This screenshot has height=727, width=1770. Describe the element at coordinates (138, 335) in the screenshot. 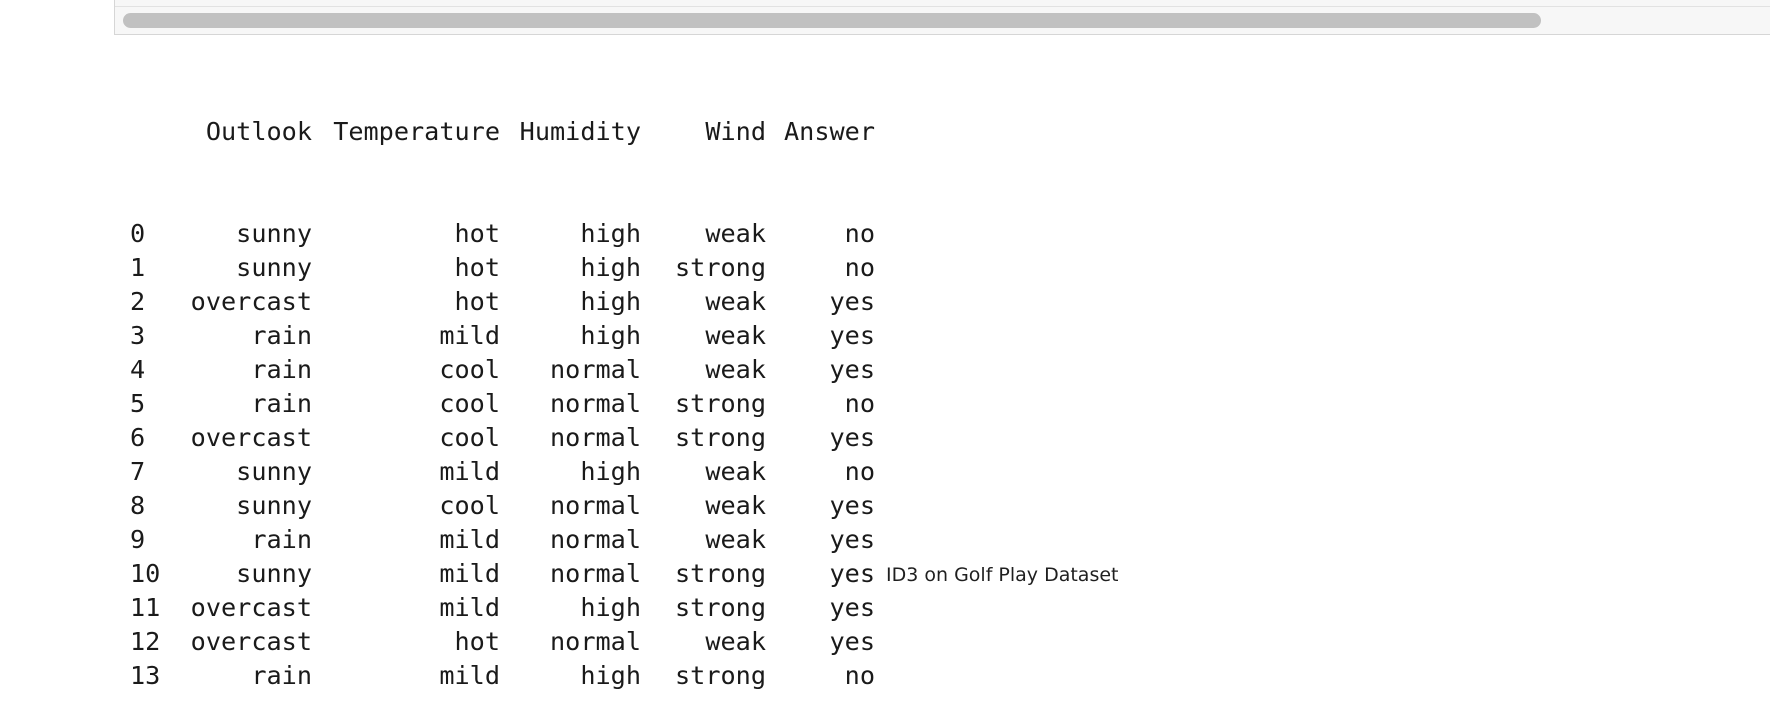

I see `cell-index: 3` at that location.